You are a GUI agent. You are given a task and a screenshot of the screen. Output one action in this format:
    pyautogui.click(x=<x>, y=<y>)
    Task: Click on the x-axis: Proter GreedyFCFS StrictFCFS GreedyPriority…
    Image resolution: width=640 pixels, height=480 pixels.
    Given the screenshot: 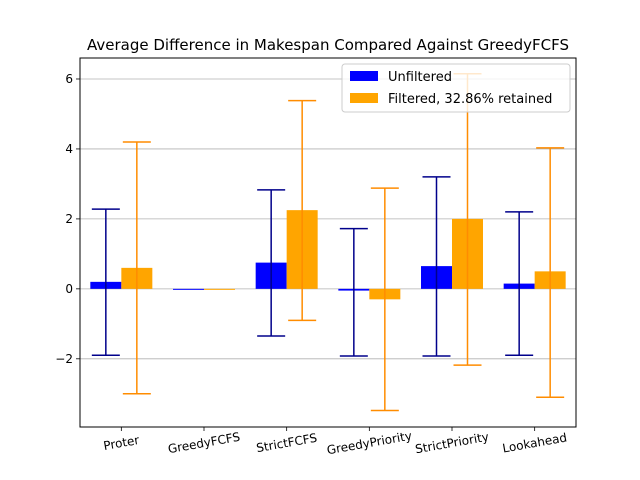 What is the action you would take?
    pyautogui.click(x=335, y=442)
    